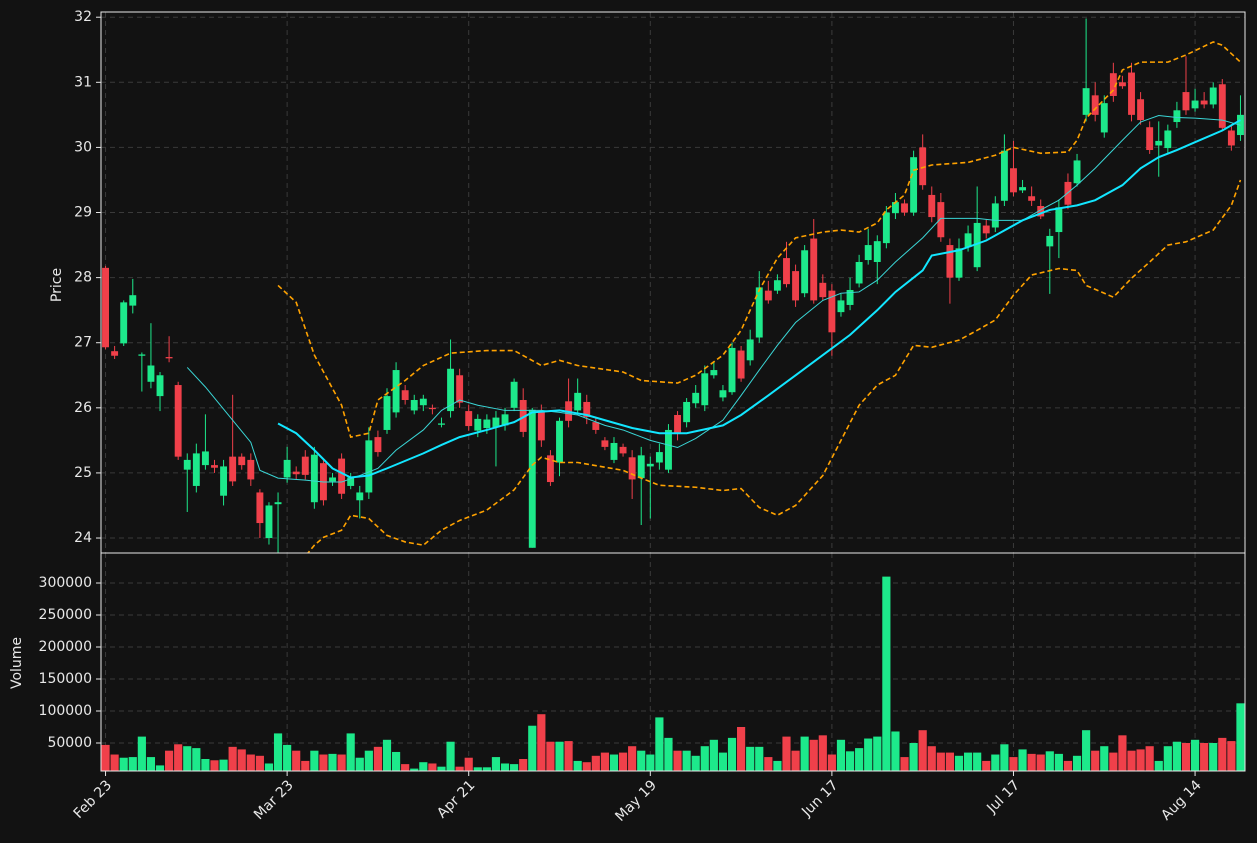 Image resolution: width=1257 pixels, height=843 pixels. What do you see at coordinates (83, 473) in the screenshot?
I see `y-tick-label: 25` at bounding box center [83, 473].